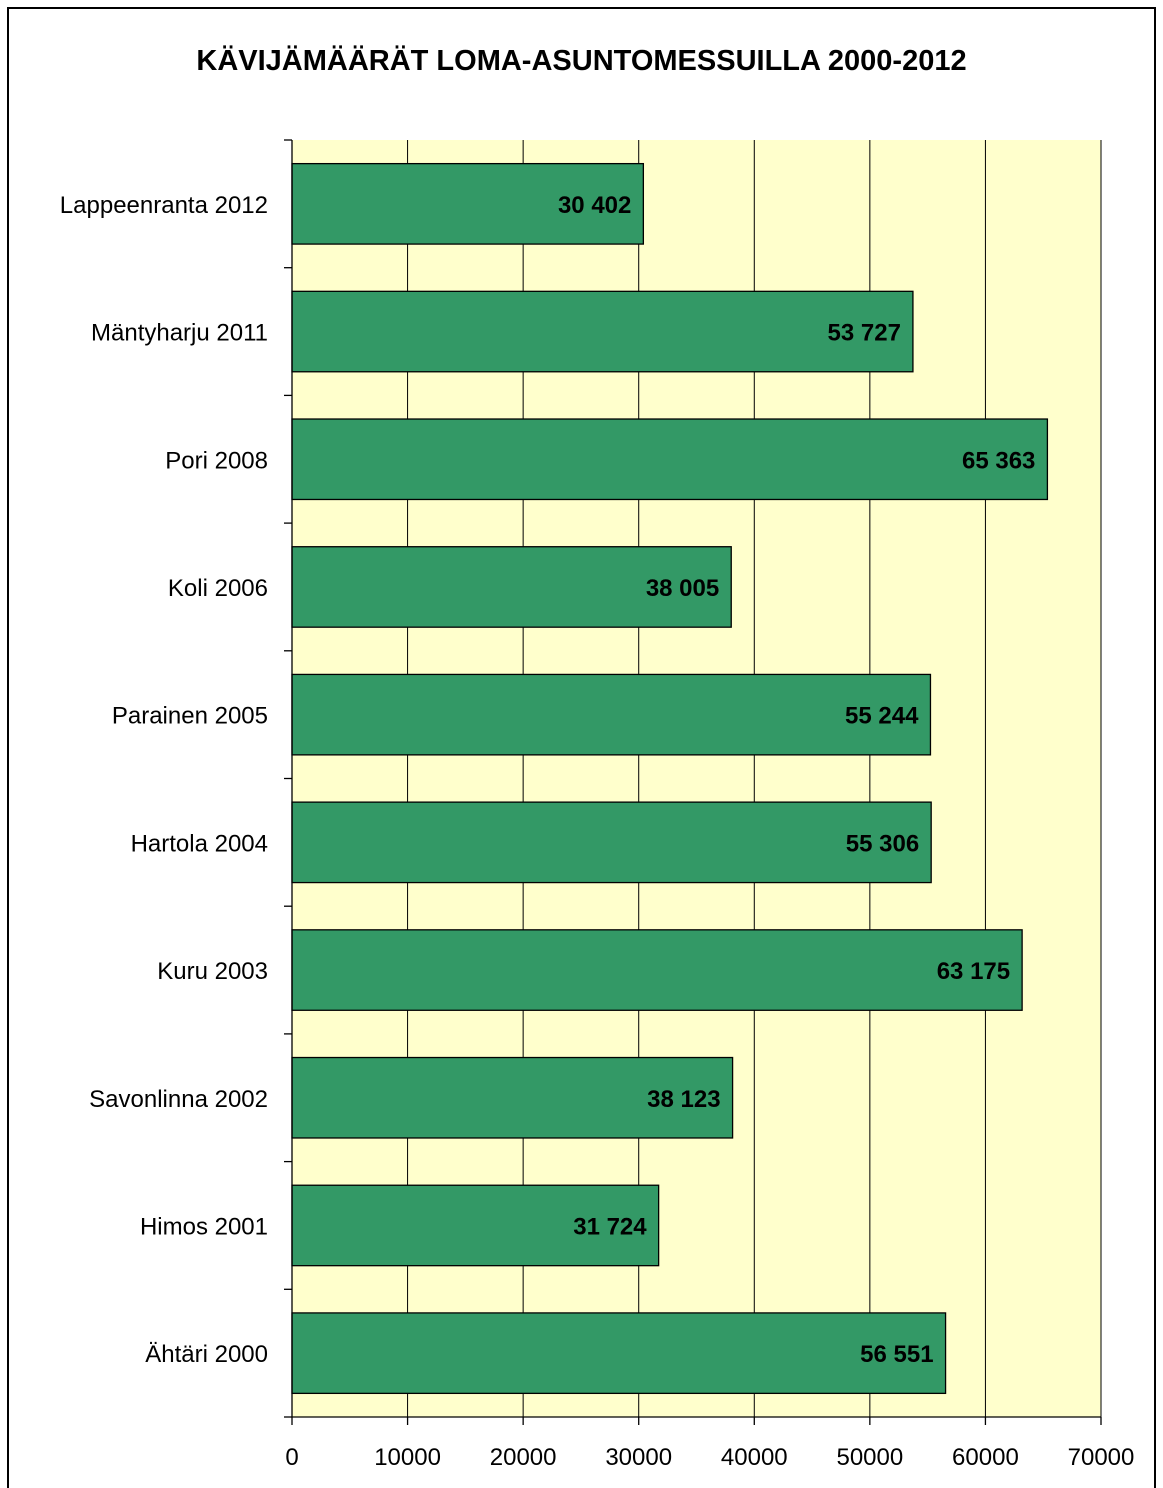 The image size is (1163, 1488). Describe the element at coordinates (610, 1226) in the screenshot. I see `data-label: 31 724` at that location.